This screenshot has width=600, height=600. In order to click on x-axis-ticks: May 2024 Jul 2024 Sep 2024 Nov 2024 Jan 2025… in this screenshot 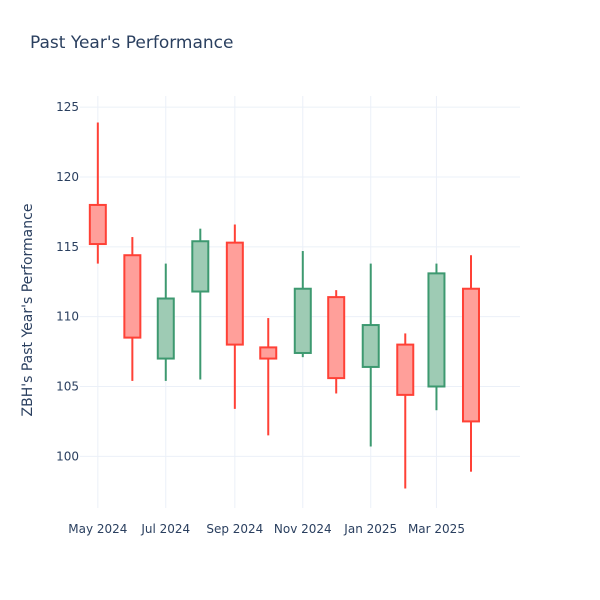, I will do `click(266, 529)`.